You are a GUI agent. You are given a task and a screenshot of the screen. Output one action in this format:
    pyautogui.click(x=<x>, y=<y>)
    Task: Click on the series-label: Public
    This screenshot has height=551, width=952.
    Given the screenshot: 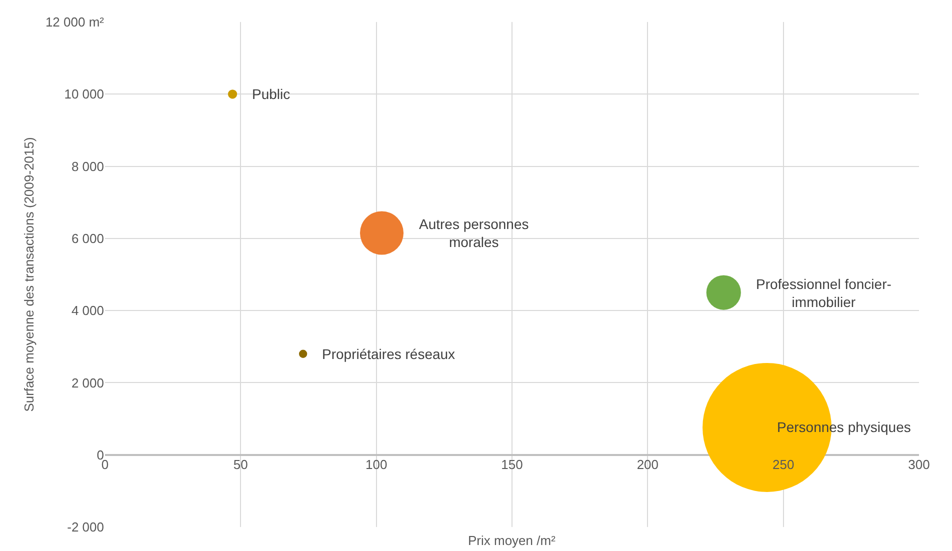 What is the action you would take?
    pyautogui.click(x=271, y=94)
    